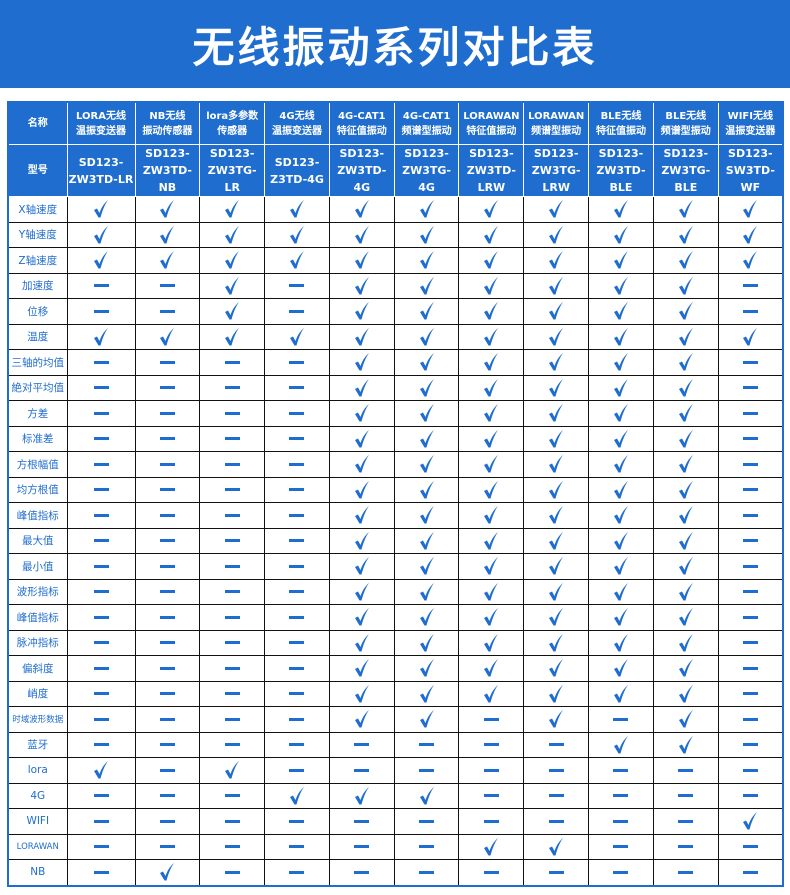 This screenshot has height=895, width=790. I want to click on product-model-header: SD123- ZW3TD-4G, so click(361, 170).